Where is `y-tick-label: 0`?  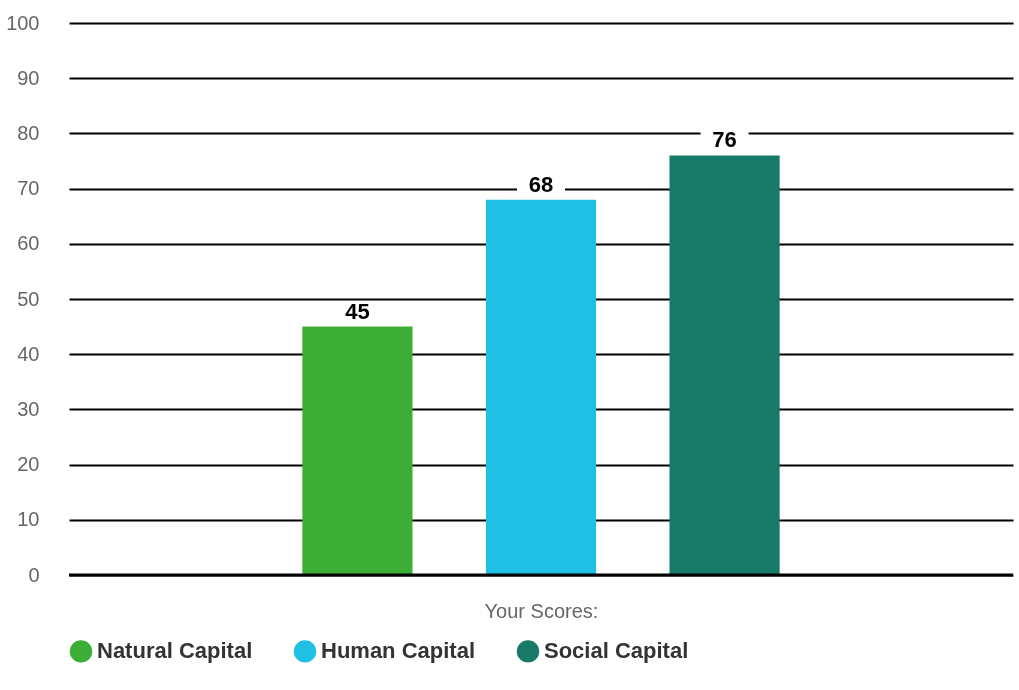
y-tick-label: 0 is located at coordinates (34, 574).